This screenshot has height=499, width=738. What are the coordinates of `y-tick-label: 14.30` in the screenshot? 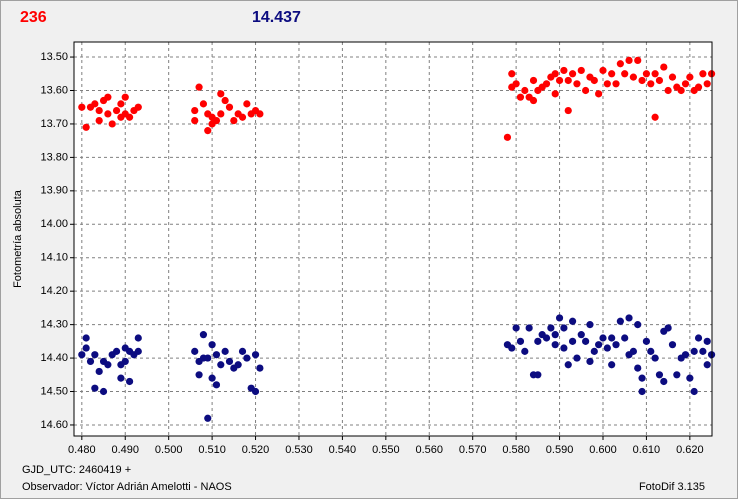 It's located at (54, 325).